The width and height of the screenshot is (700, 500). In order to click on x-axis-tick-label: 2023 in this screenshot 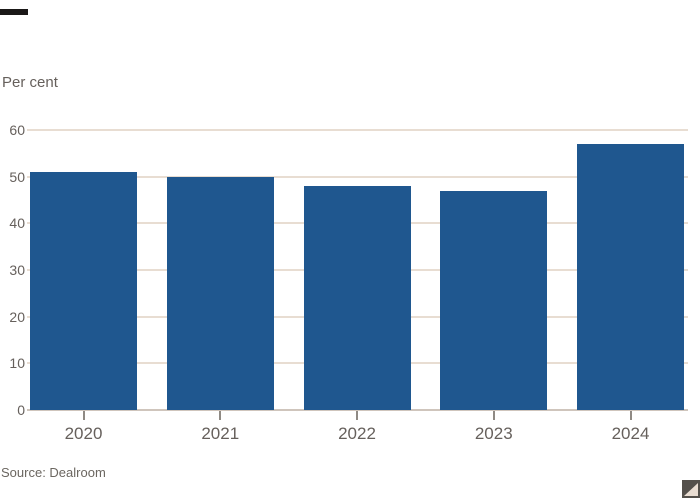, I will do `click(493, 433)`.